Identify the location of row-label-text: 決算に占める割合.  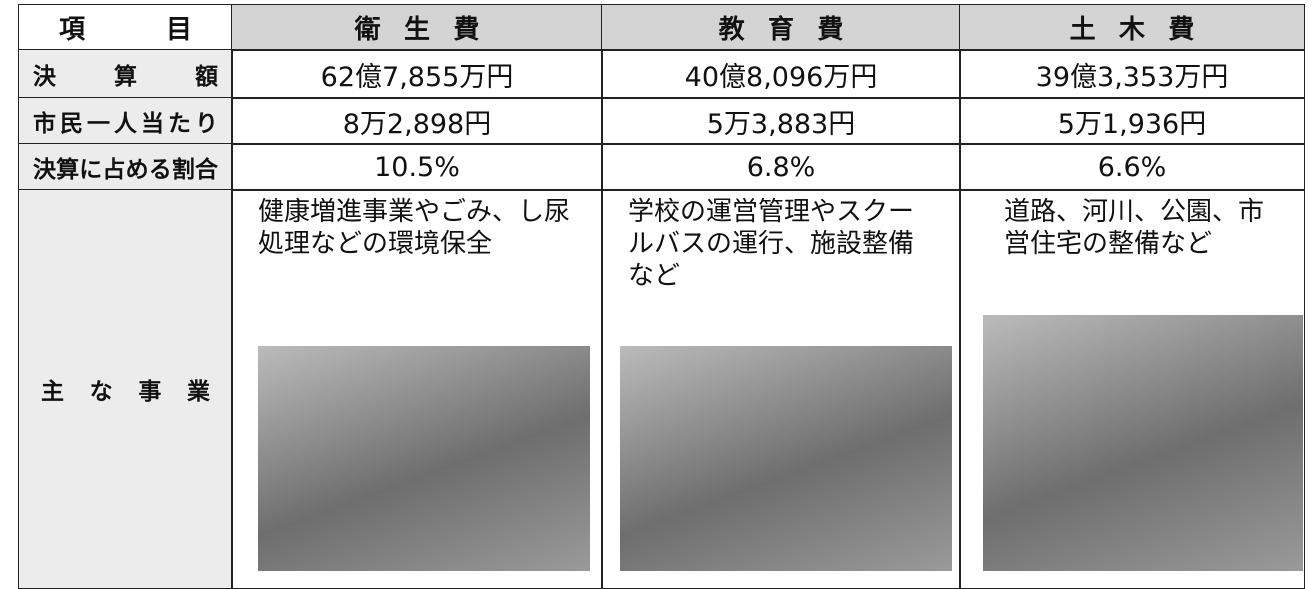
(125, 170).